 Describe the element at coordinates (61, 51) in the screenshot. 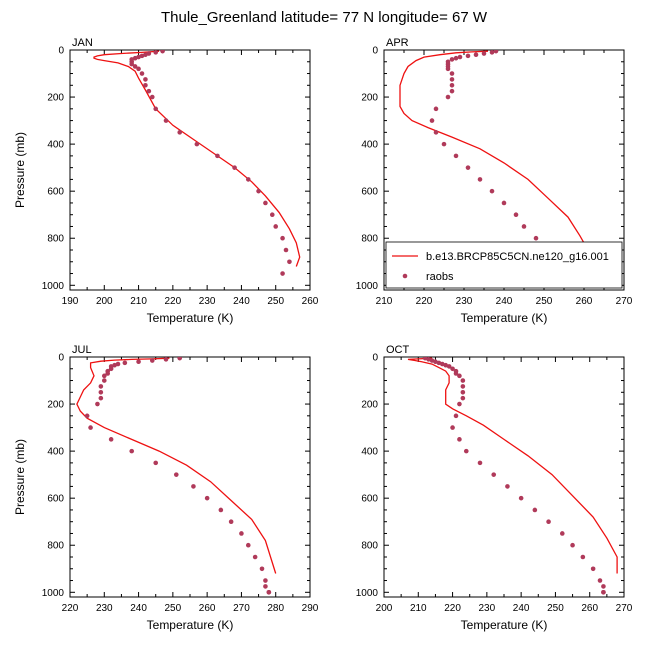

I see `y-tick-label: 0` at that location.